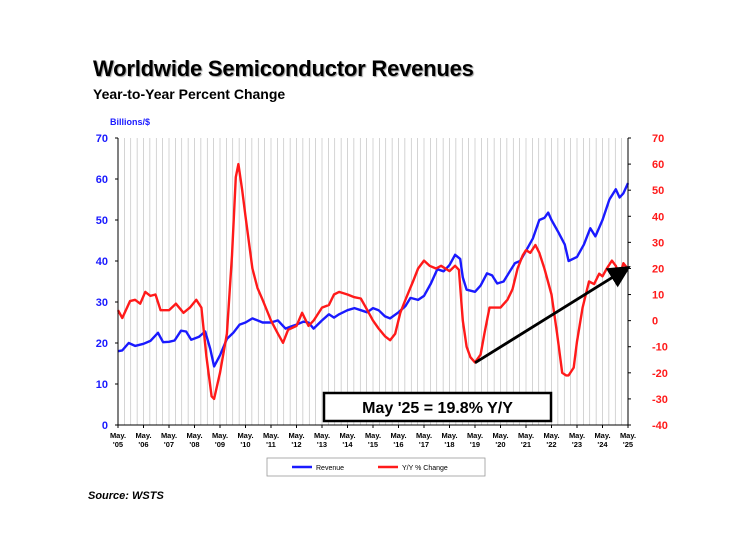 Image resolution: width=756 pixels, height=534 pixels. I want to click on annotation: May '25 = 19.8% Y/Y, so click(476, 344).